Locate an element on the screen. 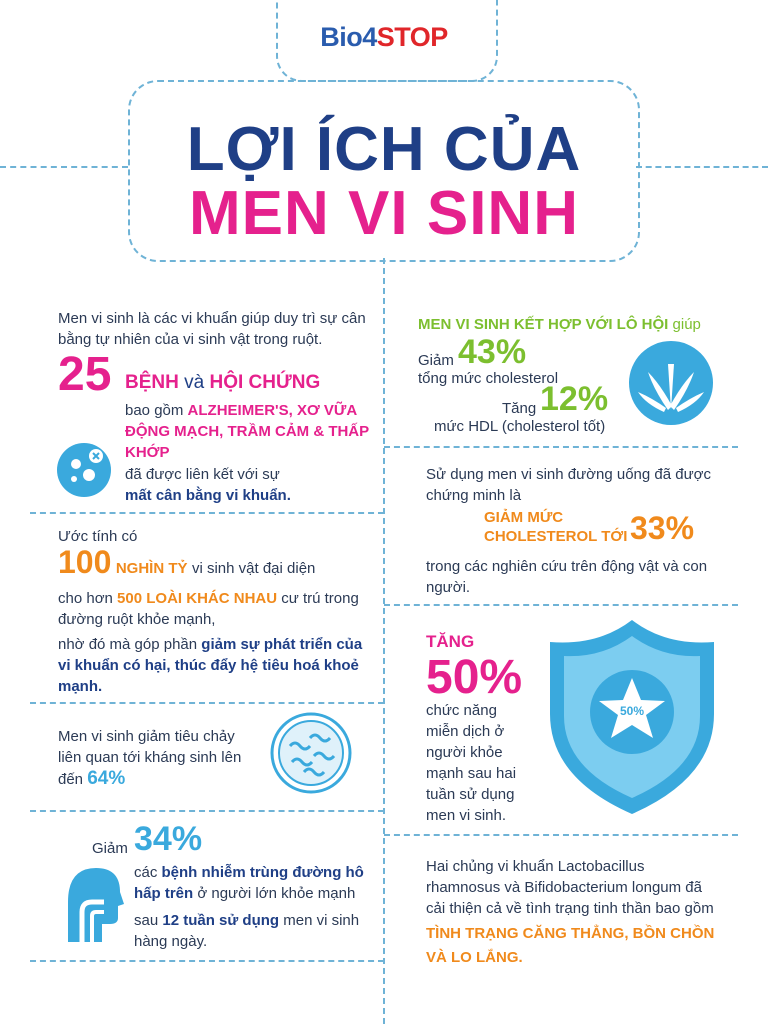  logo-text-blue: Bio4 is located at coordinates (348, 37).